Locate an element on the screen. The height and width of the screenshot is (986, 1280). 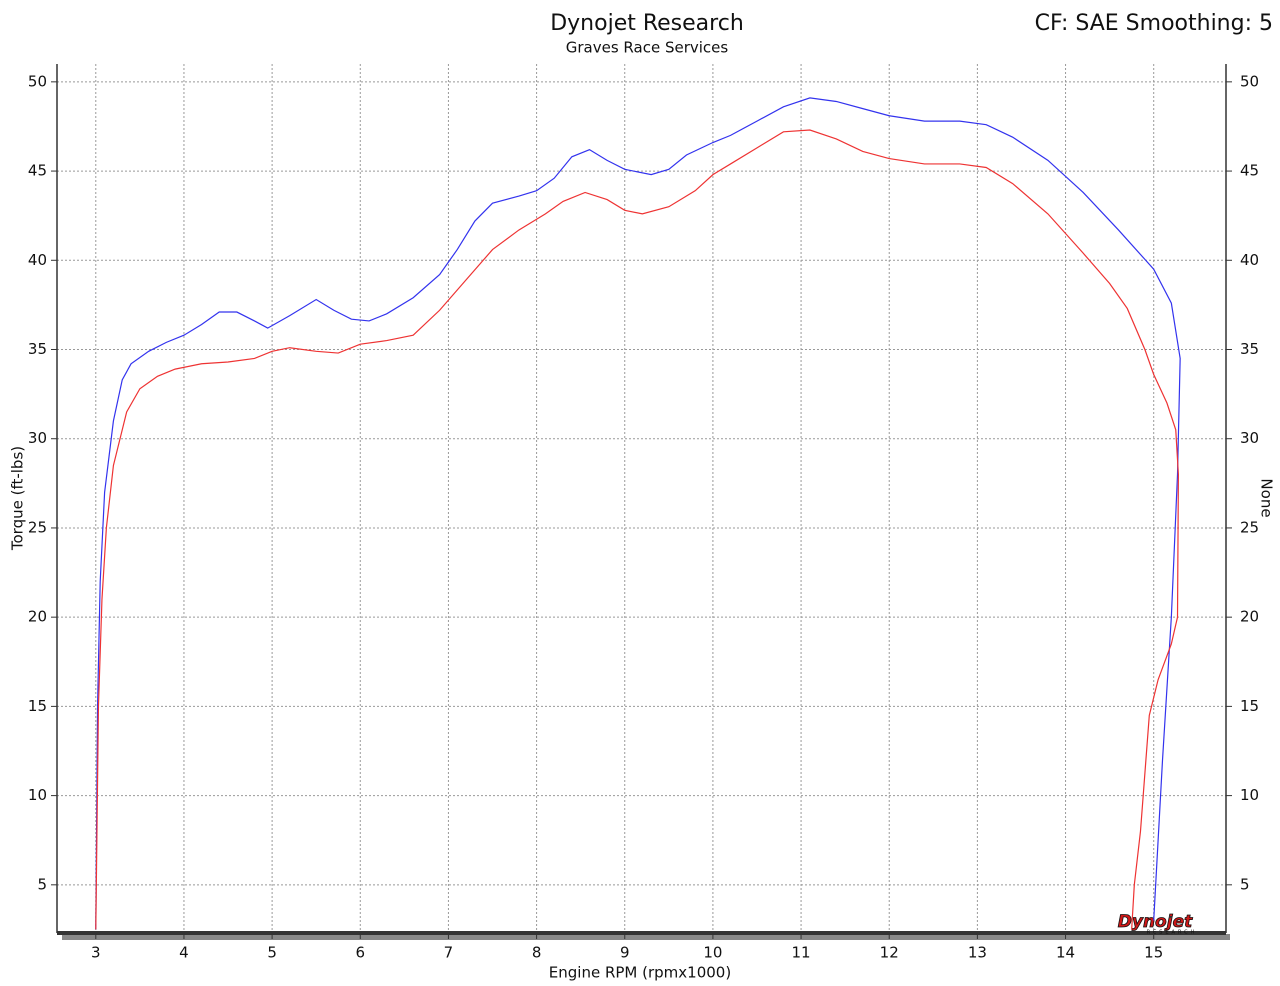
y2-tick-label: 15 is located at coordinates (1249, 706).